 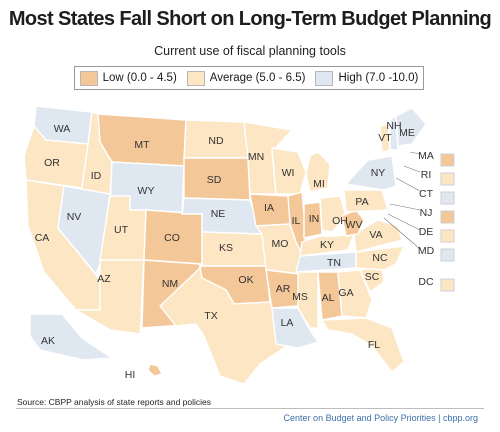 I want to click on state-ar, so click(x=283, y=289).